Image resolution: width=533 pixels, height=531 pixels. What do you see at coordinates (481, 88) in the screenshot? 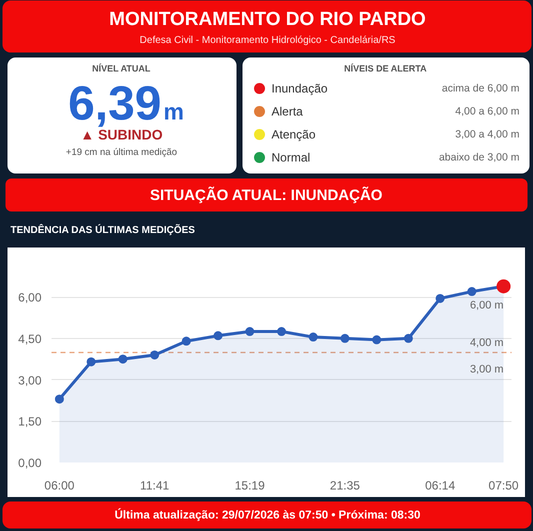
I see `text: acima de 6,00 m` at bounding box center [481, 88].